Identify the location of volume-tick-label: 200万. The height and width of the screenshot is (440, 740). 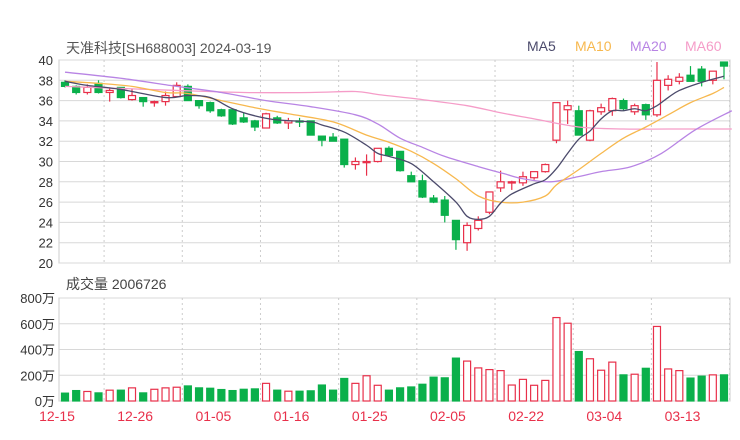
(37, 375).